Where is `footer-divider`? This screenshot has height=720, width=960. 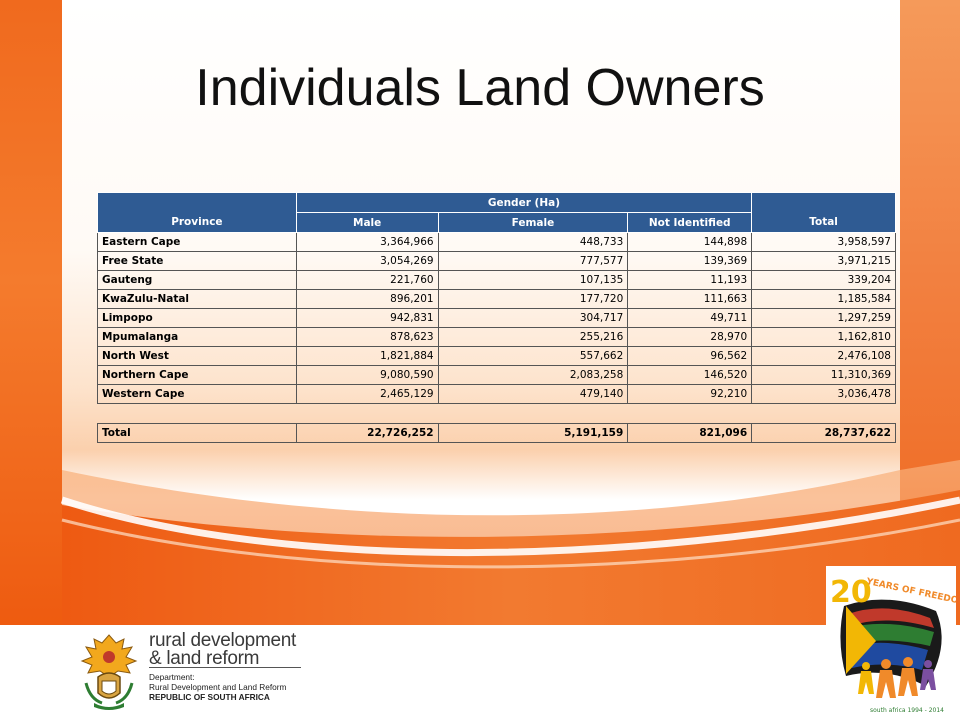
footer-divider is located at coordinates (225, 667).